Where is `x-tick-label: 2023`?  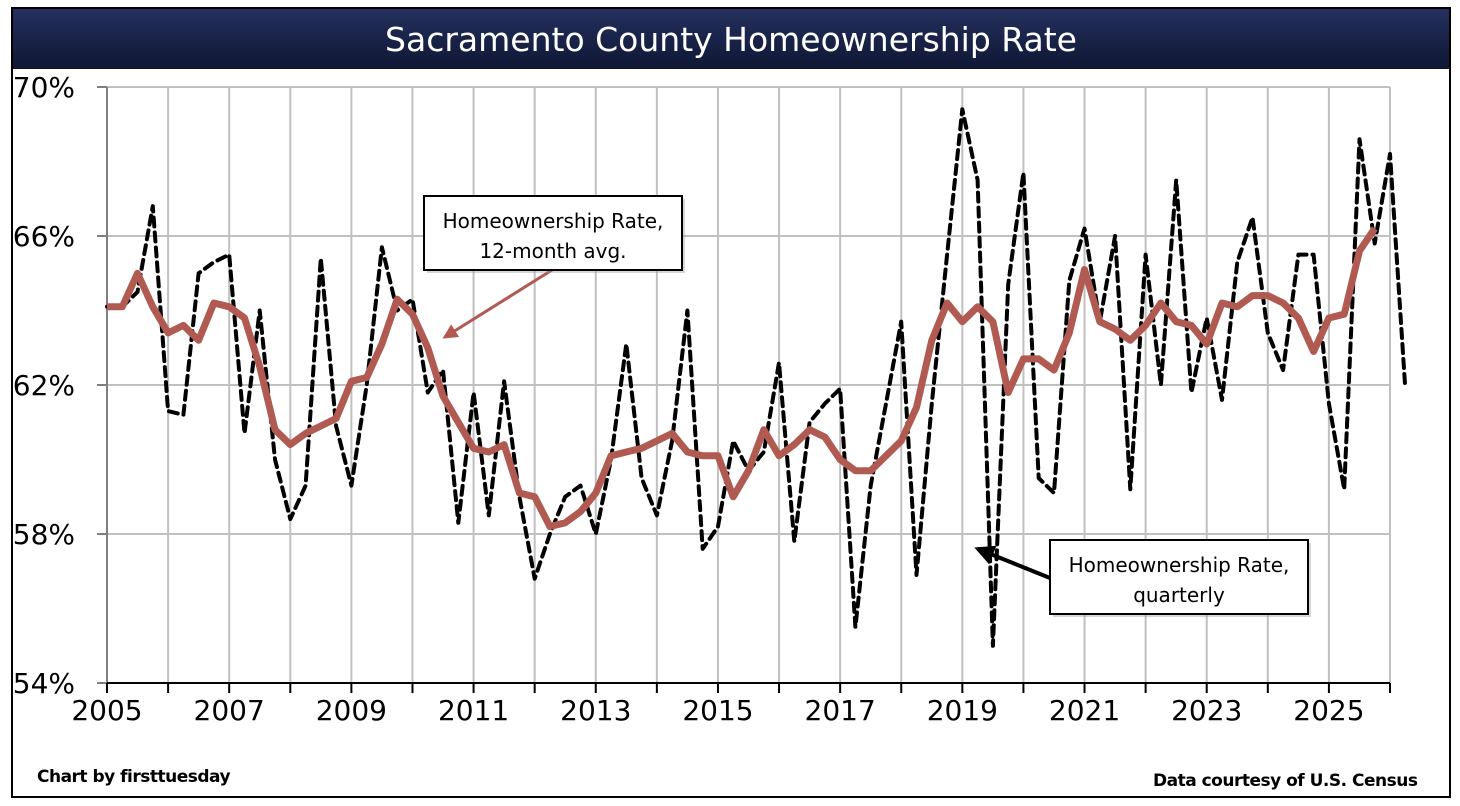 x-tick-label: 2023 is located at coordinates (1206, 710).